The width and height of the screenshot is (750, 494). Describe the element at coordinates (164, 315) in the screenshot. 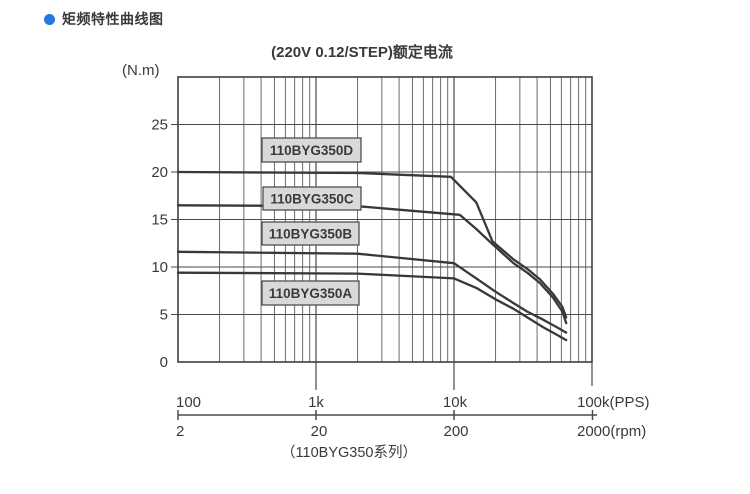

I see `y-tick-label-5: 5` at that location.